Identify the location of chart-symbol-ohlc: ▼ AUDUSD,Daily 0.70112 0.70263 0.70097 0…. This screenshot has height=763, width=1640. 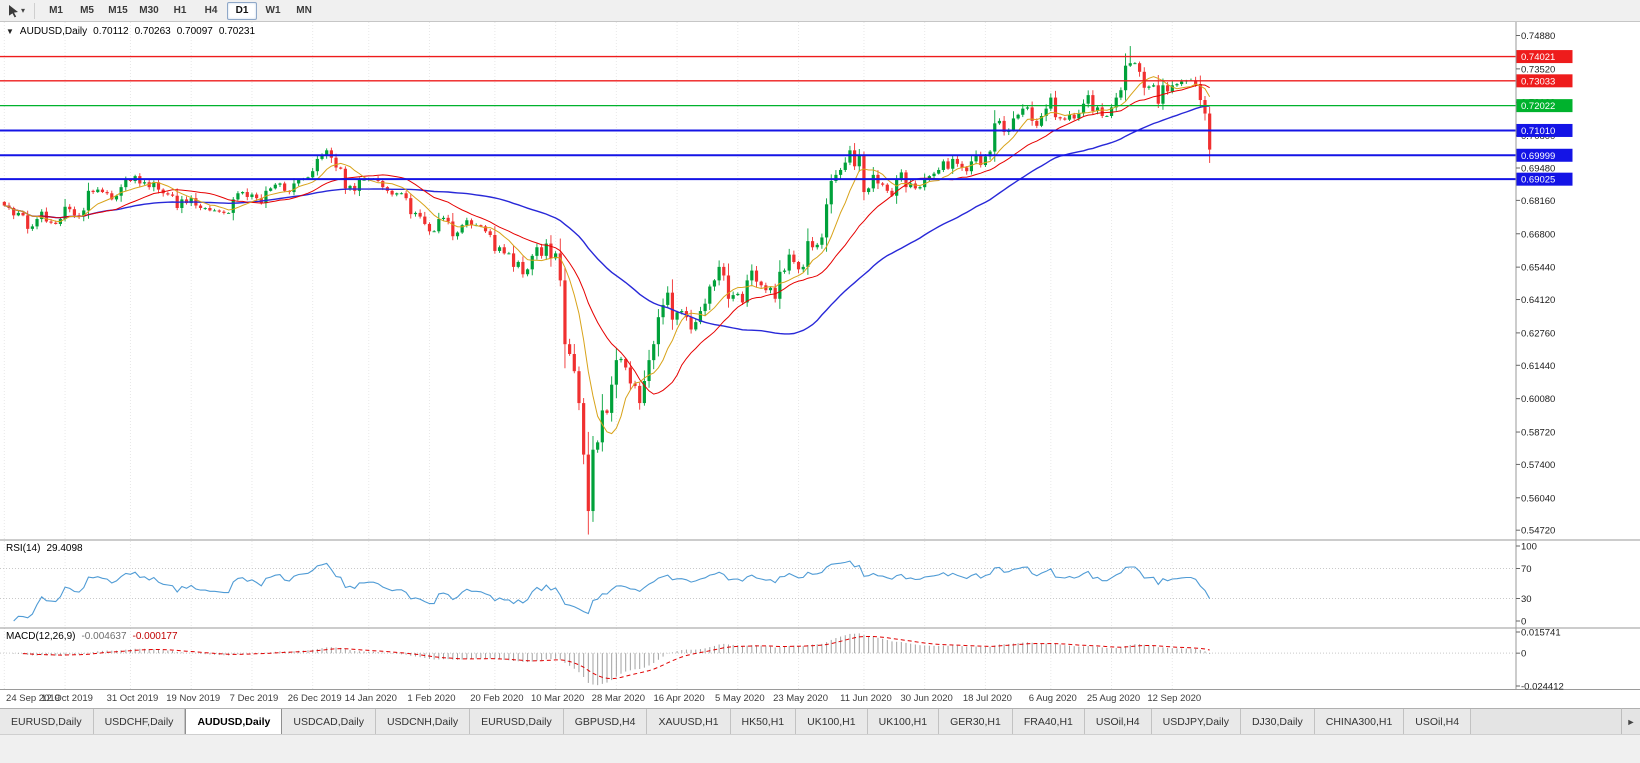
(130, 31).